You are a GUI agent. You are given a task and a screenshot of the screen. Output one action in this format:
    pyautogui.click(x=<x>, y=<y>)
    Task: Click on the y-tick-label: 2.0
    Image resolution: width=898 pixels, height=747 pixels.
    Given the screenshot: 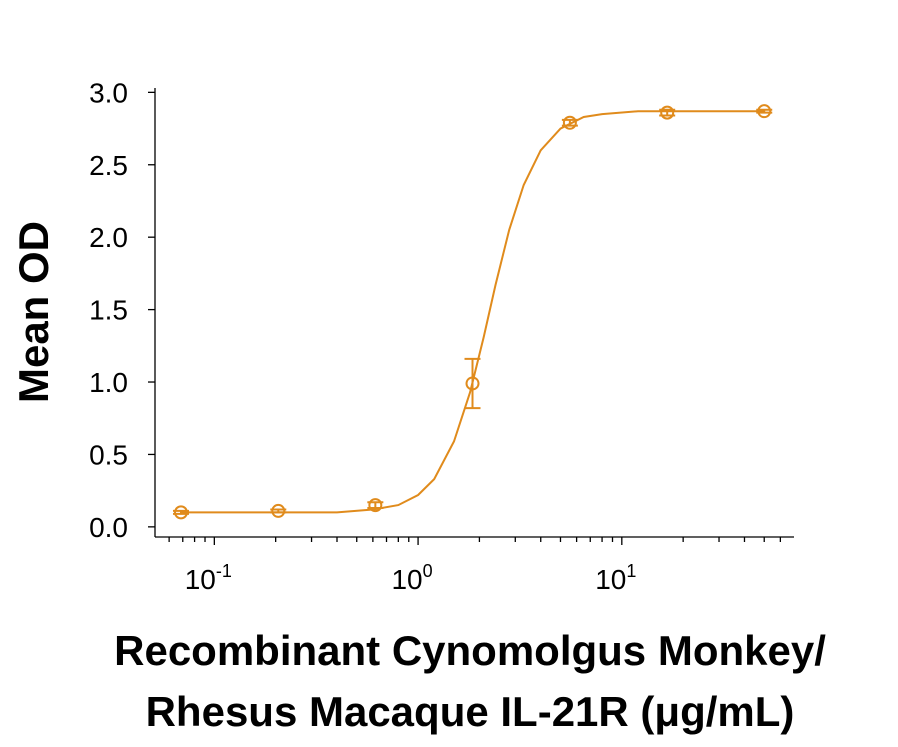 What is the action you would take?
    pyautogui.click(x=108, y=237)
    